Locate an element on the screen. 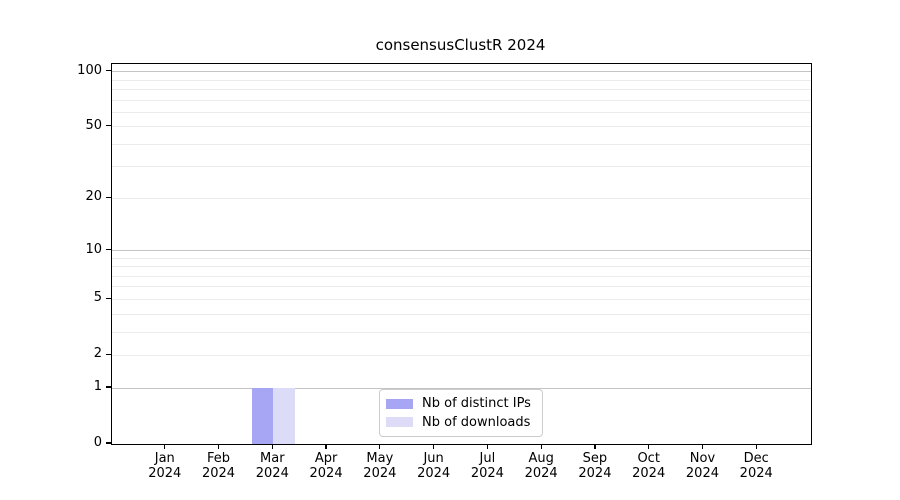  x-tick-month: Nov is located at coordinates (702, 458).